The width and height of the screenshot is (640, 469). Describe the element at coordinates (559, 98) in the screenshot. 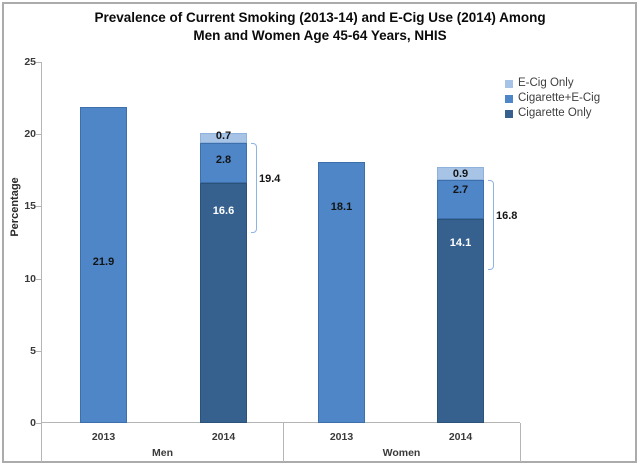

I see `legend-item-label: Cigarette+E-Cig` at that location.